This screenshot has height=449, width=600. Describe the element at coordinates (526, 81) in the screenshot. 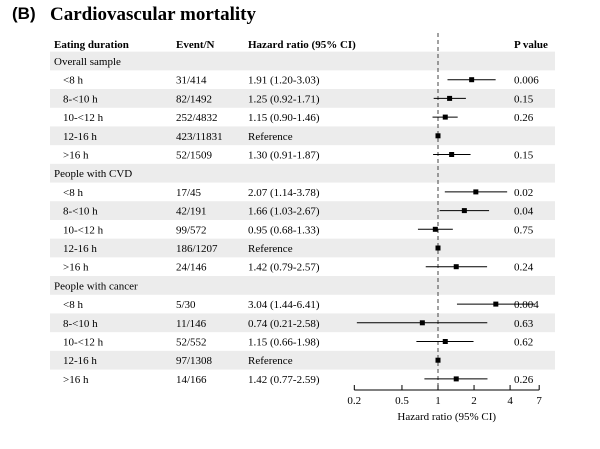

I see `p-value: 0.006` at that location.